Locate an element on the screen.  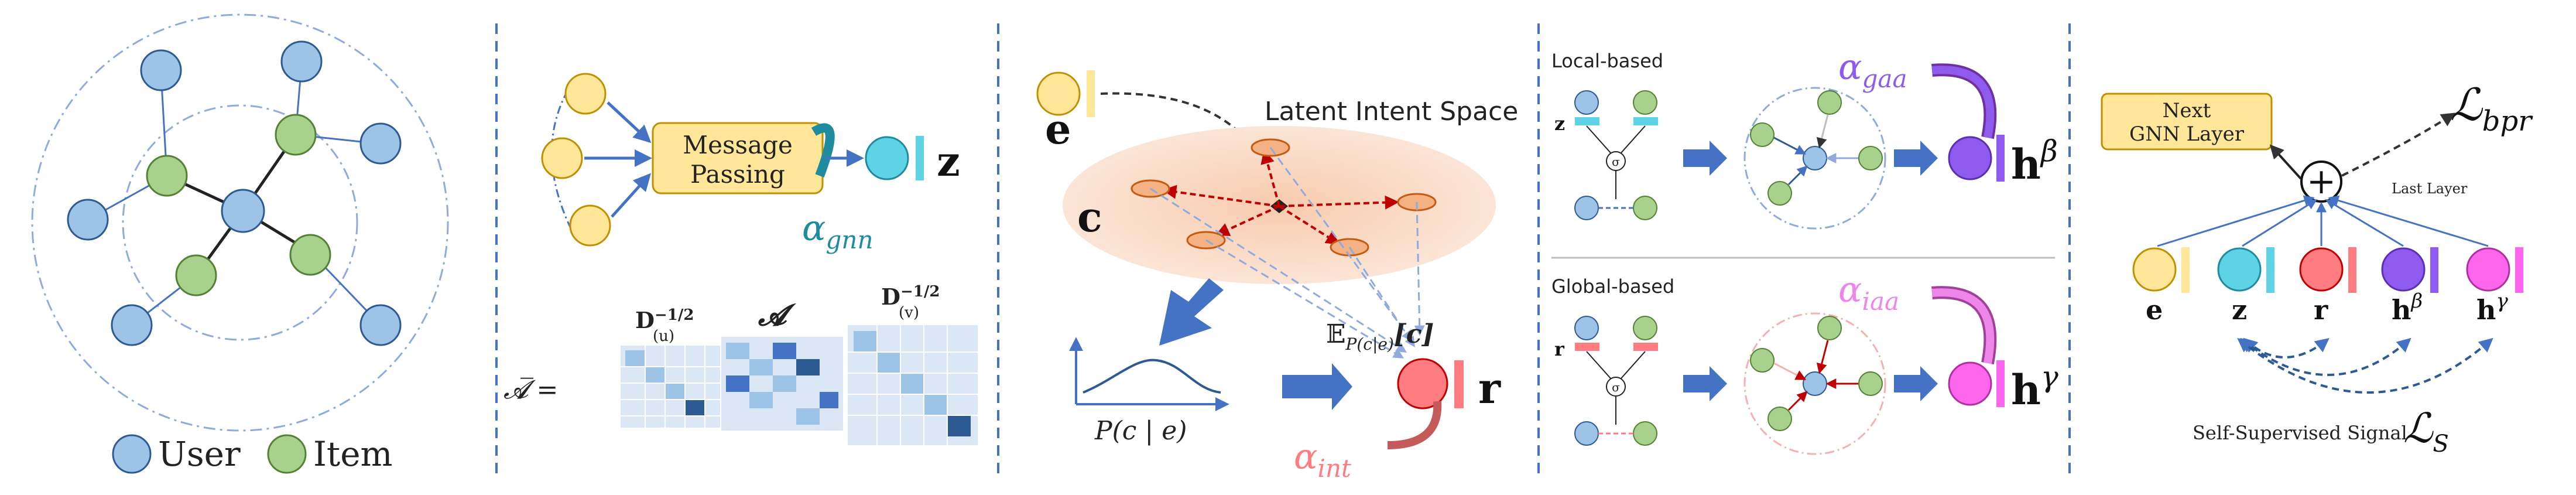
next-layer-line2: GNN Layer is located at coordinates (2187, 134).